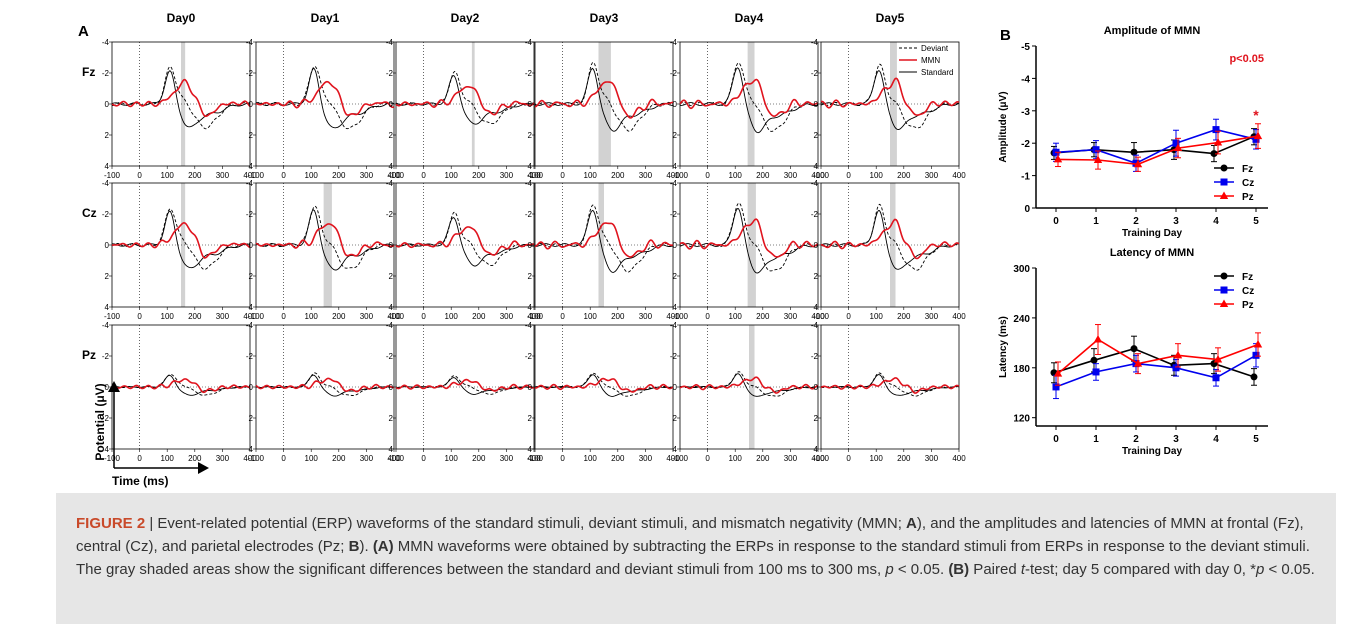  I want to click on x-tick-label: 5, so click(1256, 439).